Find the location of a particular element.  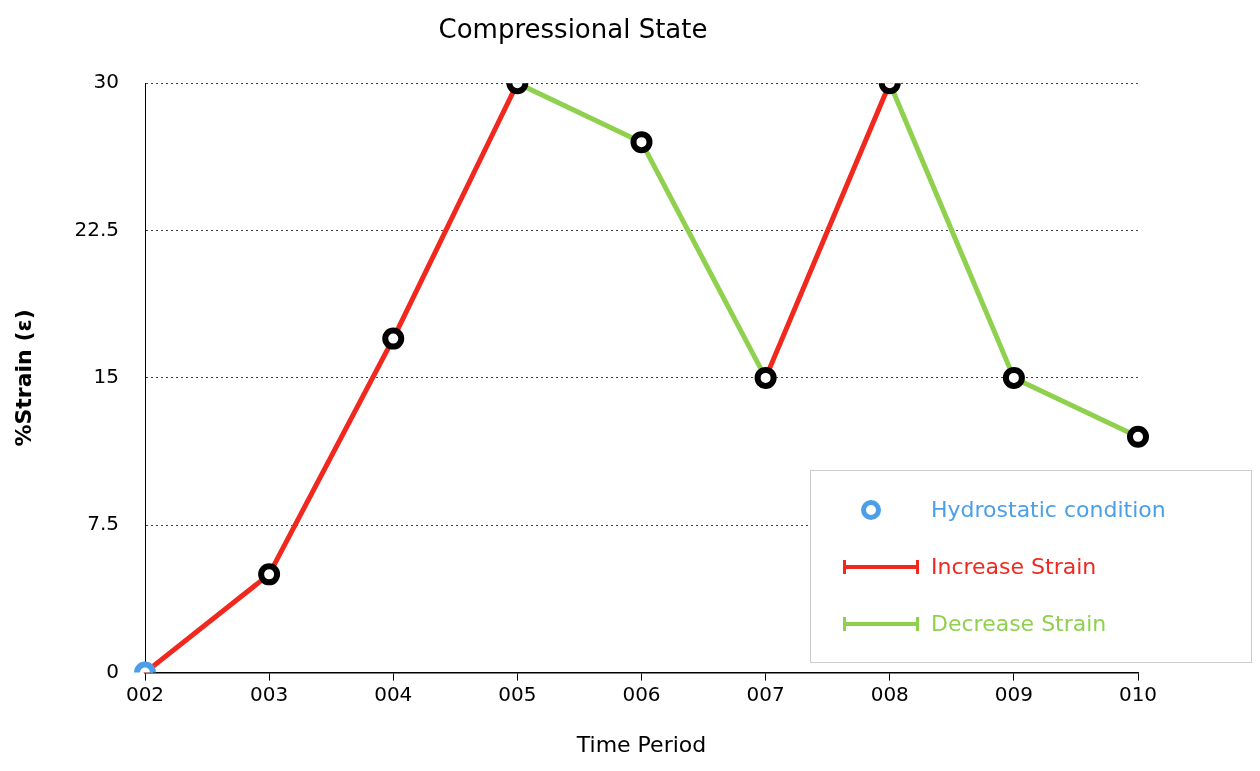

x-tick-label: 007 is located at coordinates (765, 693).